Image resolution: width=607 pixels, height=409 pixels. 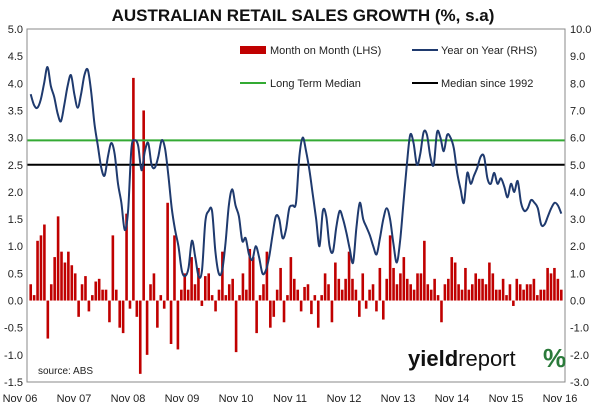 I want to click on left-tick-label: 3.5, so click(x=15, y=111).